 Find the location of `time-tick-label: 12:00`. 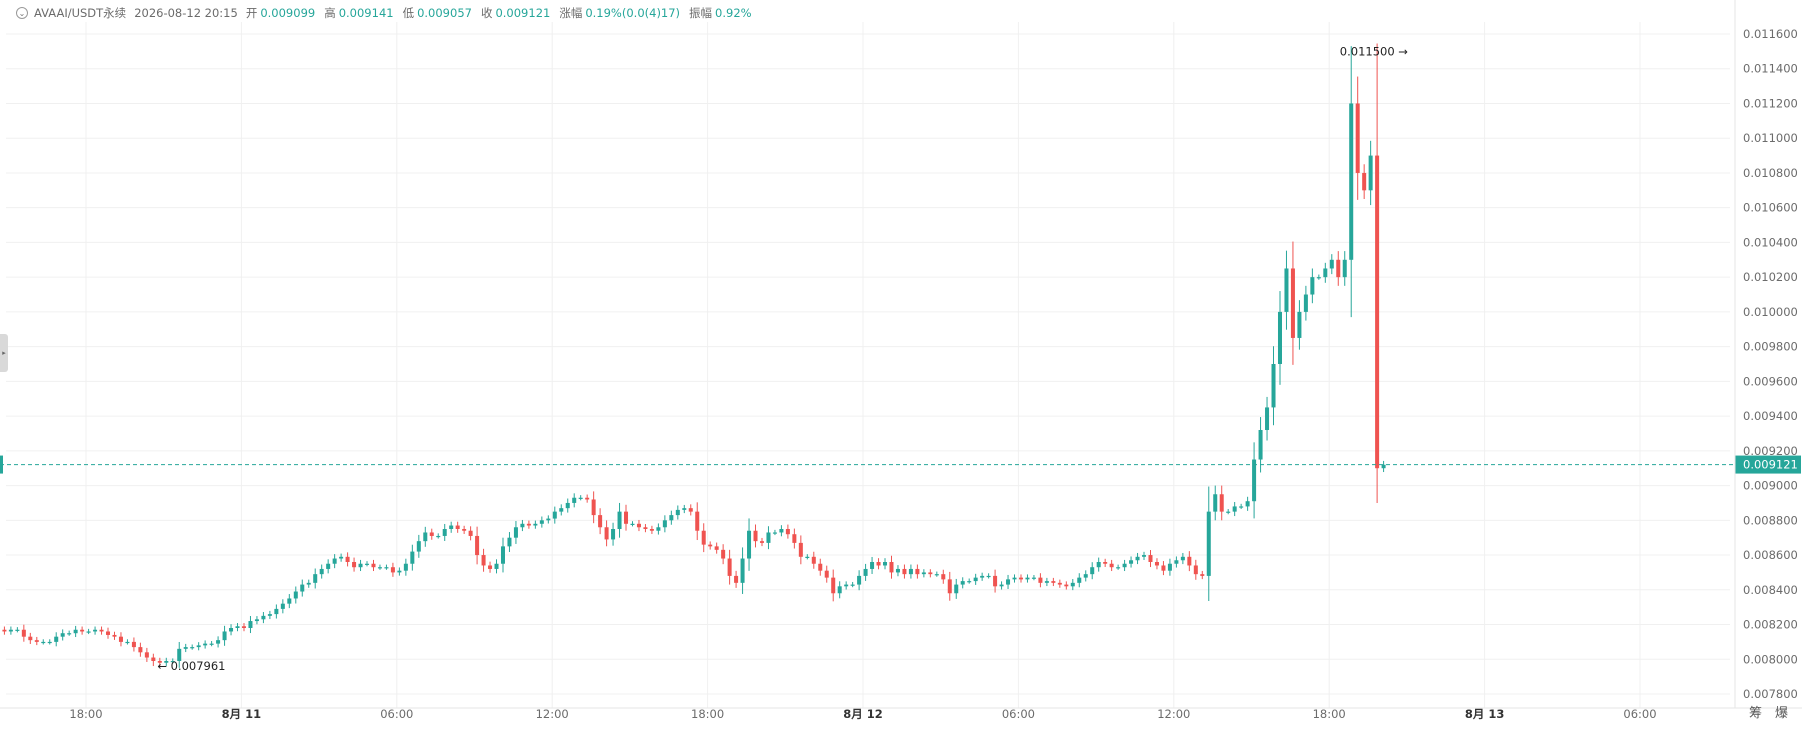

time-tick-label: 12:00 is located at coordinates (1173, 714).